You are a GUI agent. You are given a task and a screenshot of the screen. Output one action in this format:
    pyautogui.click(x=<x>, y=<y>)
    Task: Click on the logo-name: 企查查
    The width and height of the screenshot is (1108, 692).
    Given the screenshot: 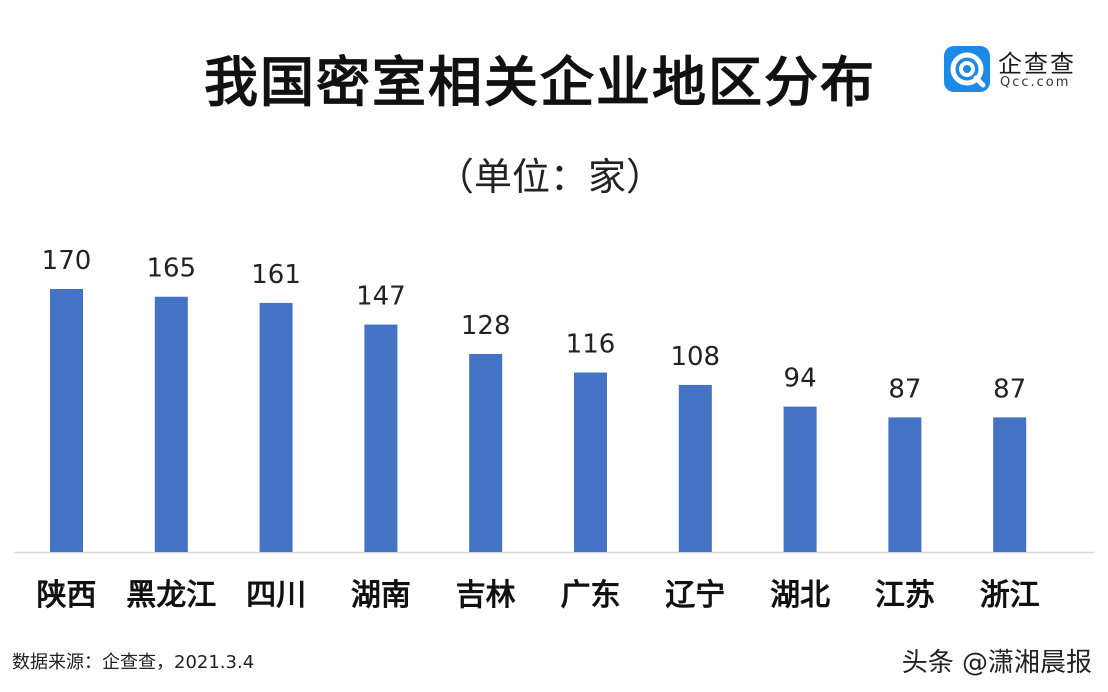 What is the action you would take?
    pyautogui.click(x=1037, y=64)
    